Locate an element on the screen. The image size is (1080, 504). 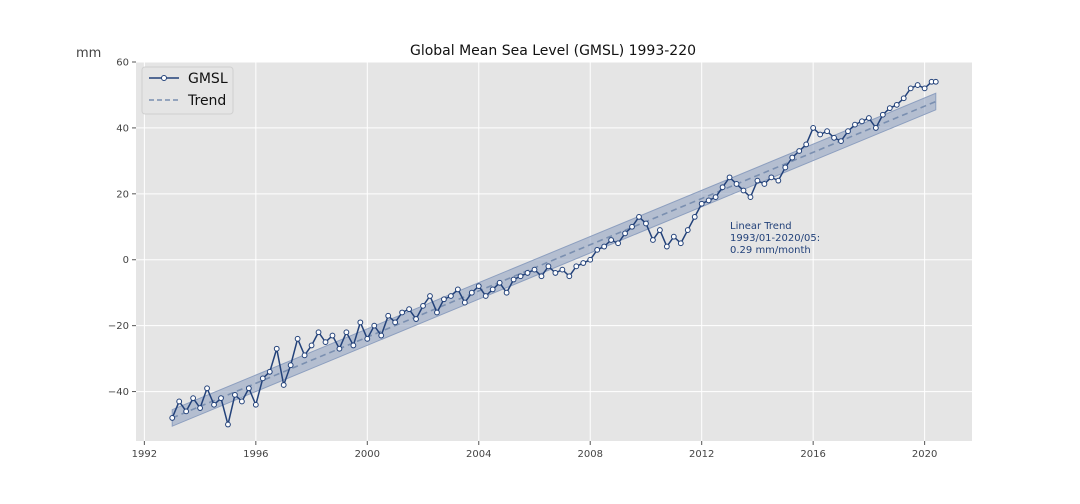
y-tick-label: 60 is located at coordinates (122, 63).